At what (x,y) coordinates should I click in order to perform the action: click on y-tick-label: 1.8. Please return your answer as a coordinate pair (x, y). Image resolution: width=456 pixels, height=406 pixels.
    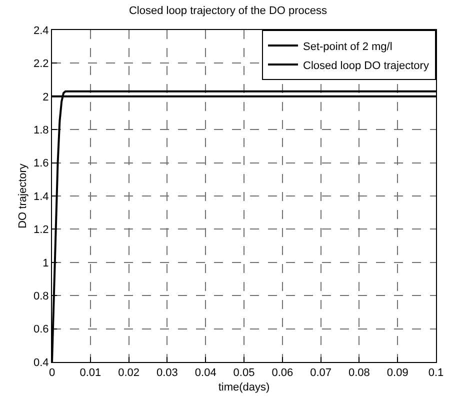
    Looking at the image, I should click on (41, 130).